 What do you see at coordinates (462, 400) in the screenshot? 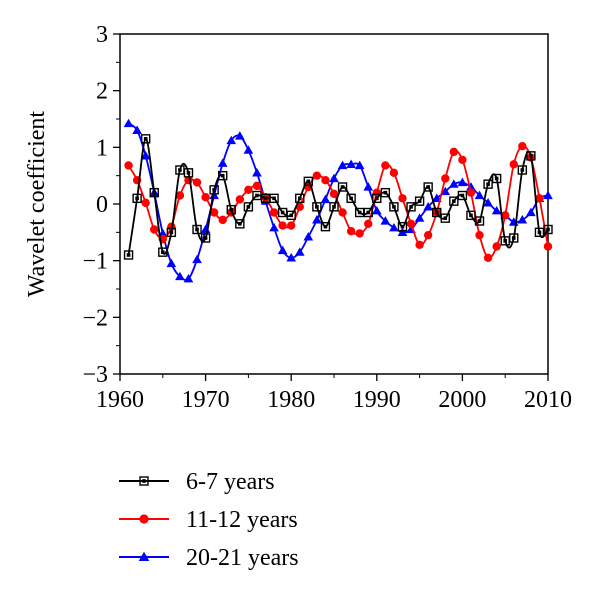
I see `x-tick-label: 2000` at bounding box center [462, 400].